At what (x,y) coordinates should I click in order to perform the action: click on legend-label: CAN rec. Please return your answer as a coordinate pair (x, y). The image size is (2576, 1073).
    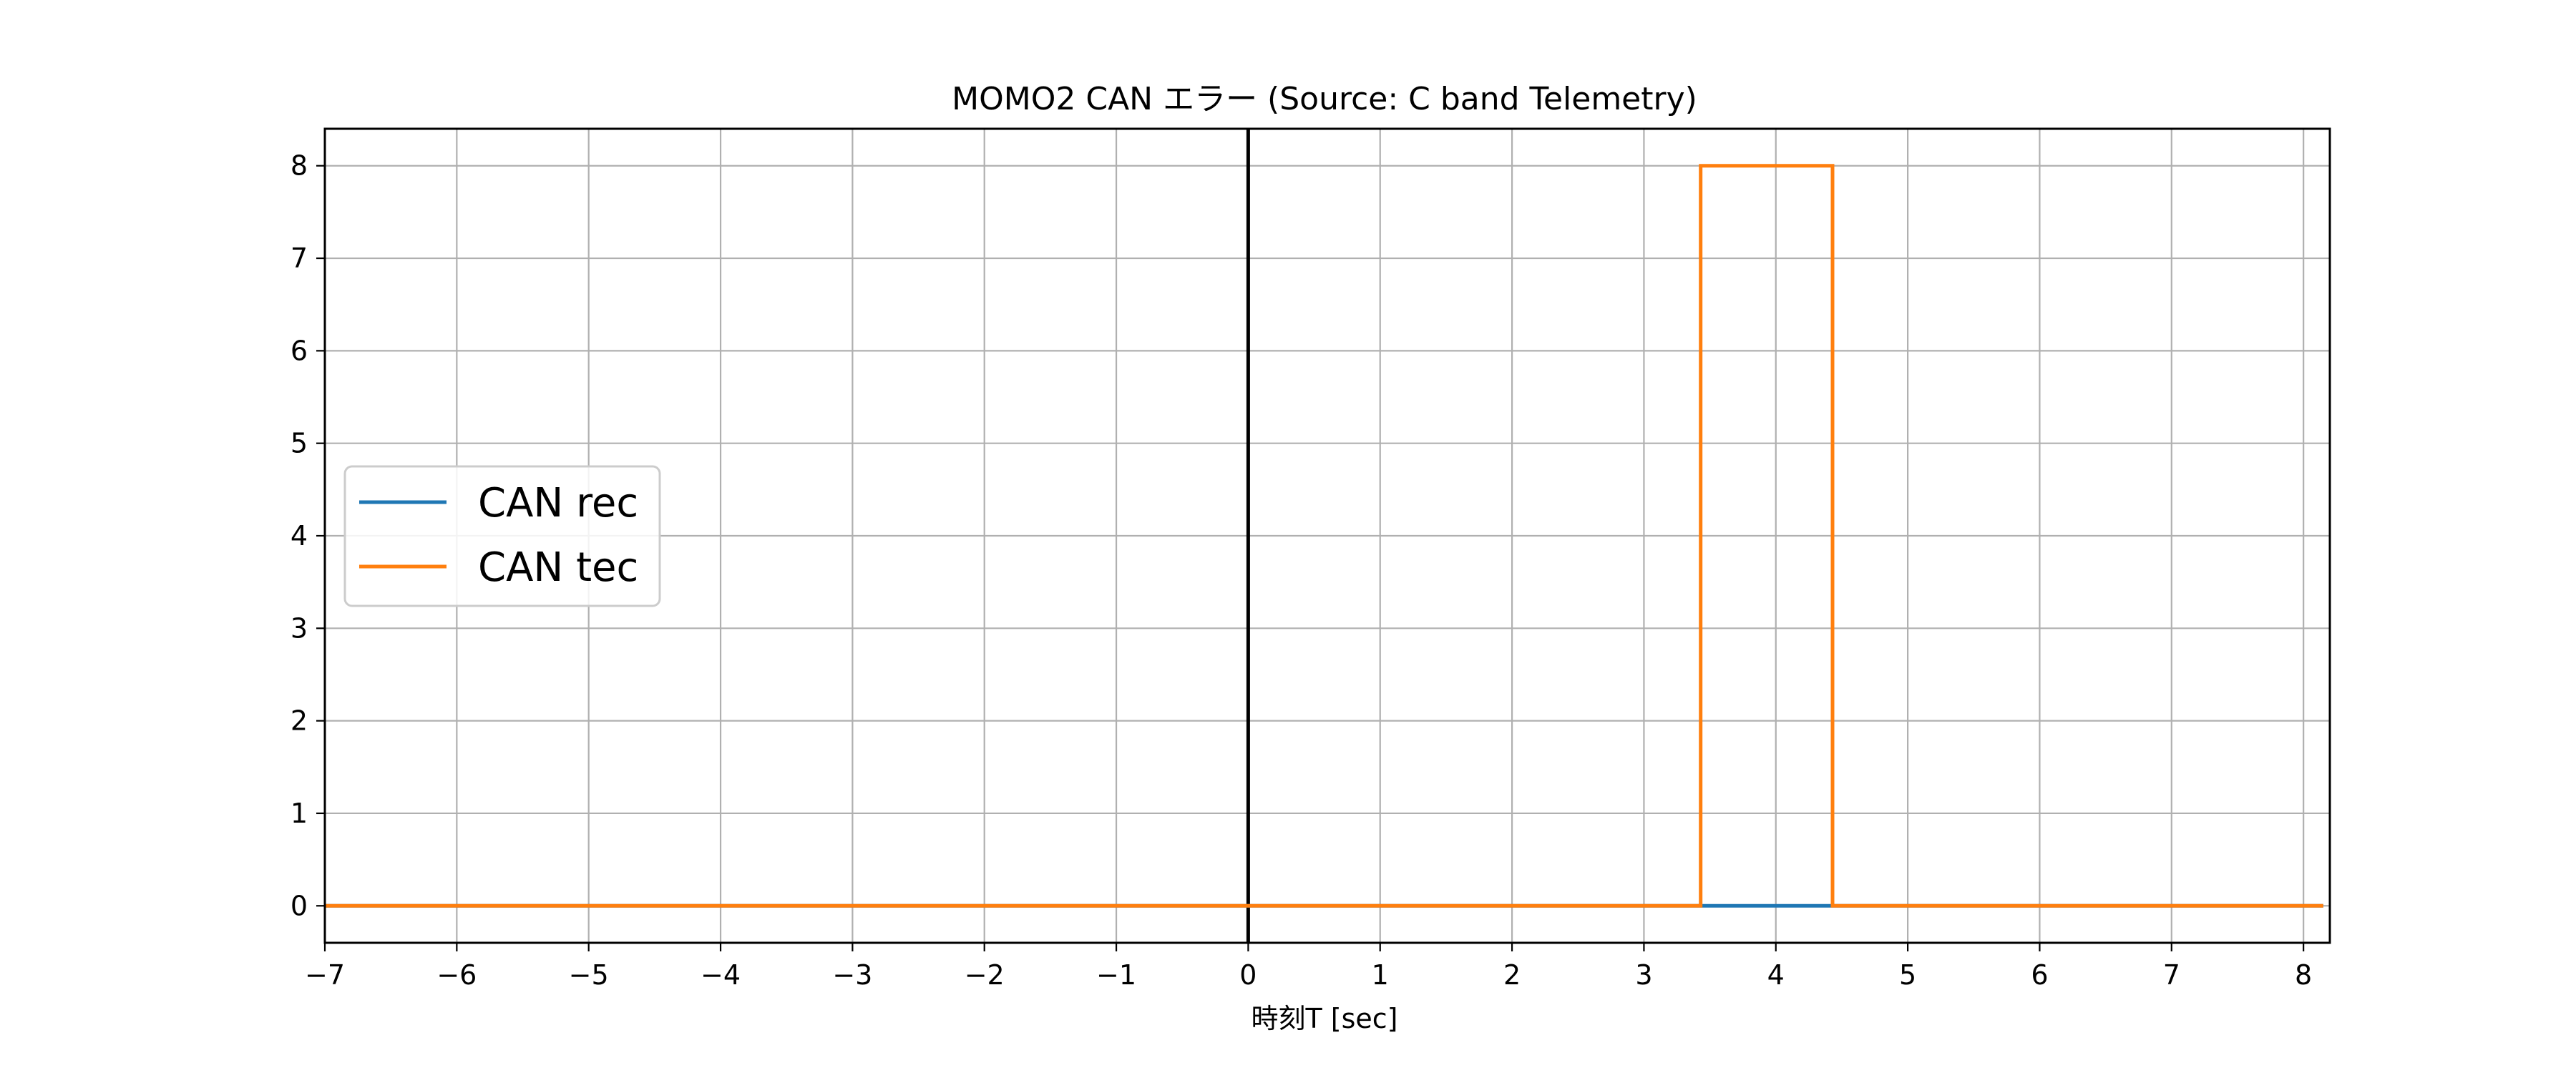
    Looking at the image, I should click on (558, 503).